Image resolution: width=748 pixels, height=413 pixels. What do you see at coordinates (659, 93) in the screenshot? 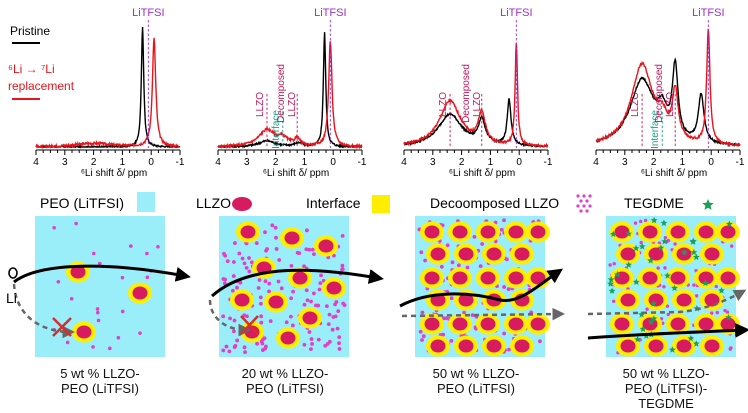
I see `decomposed-annotation: Decomposed` at bounding box center [659, 93].